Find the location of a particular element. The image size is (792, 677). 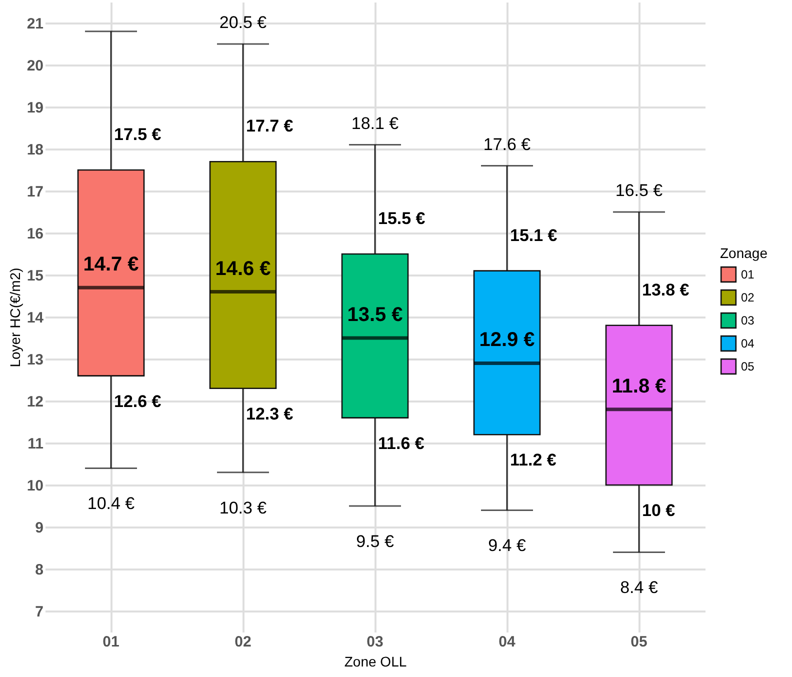

annotation: 13.5 € is located at coordinates (375, 315).